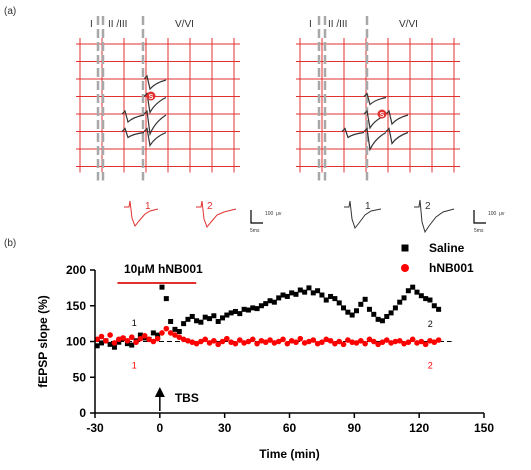 This screenshot has height=470, width=531. What do you see at coordinates (290, 424) in the screenshot?
I see `x-ticks: -30 0 30 60 90 120 150` at bounding box center [290, 424].